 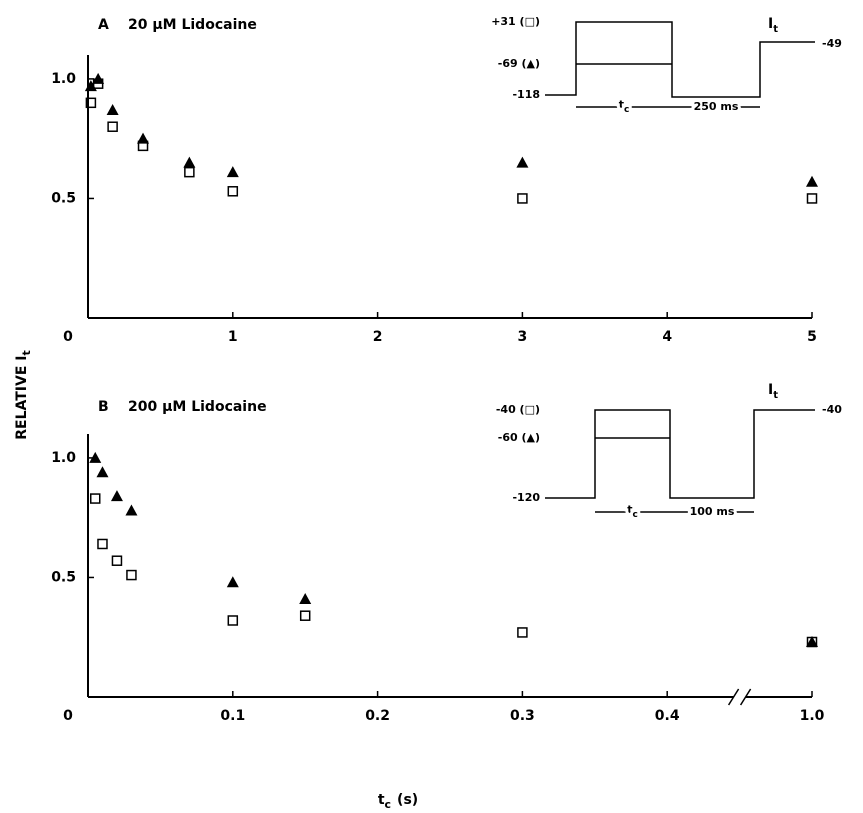 I want to click on protocol-test: -49, so click(x=832, y=43).